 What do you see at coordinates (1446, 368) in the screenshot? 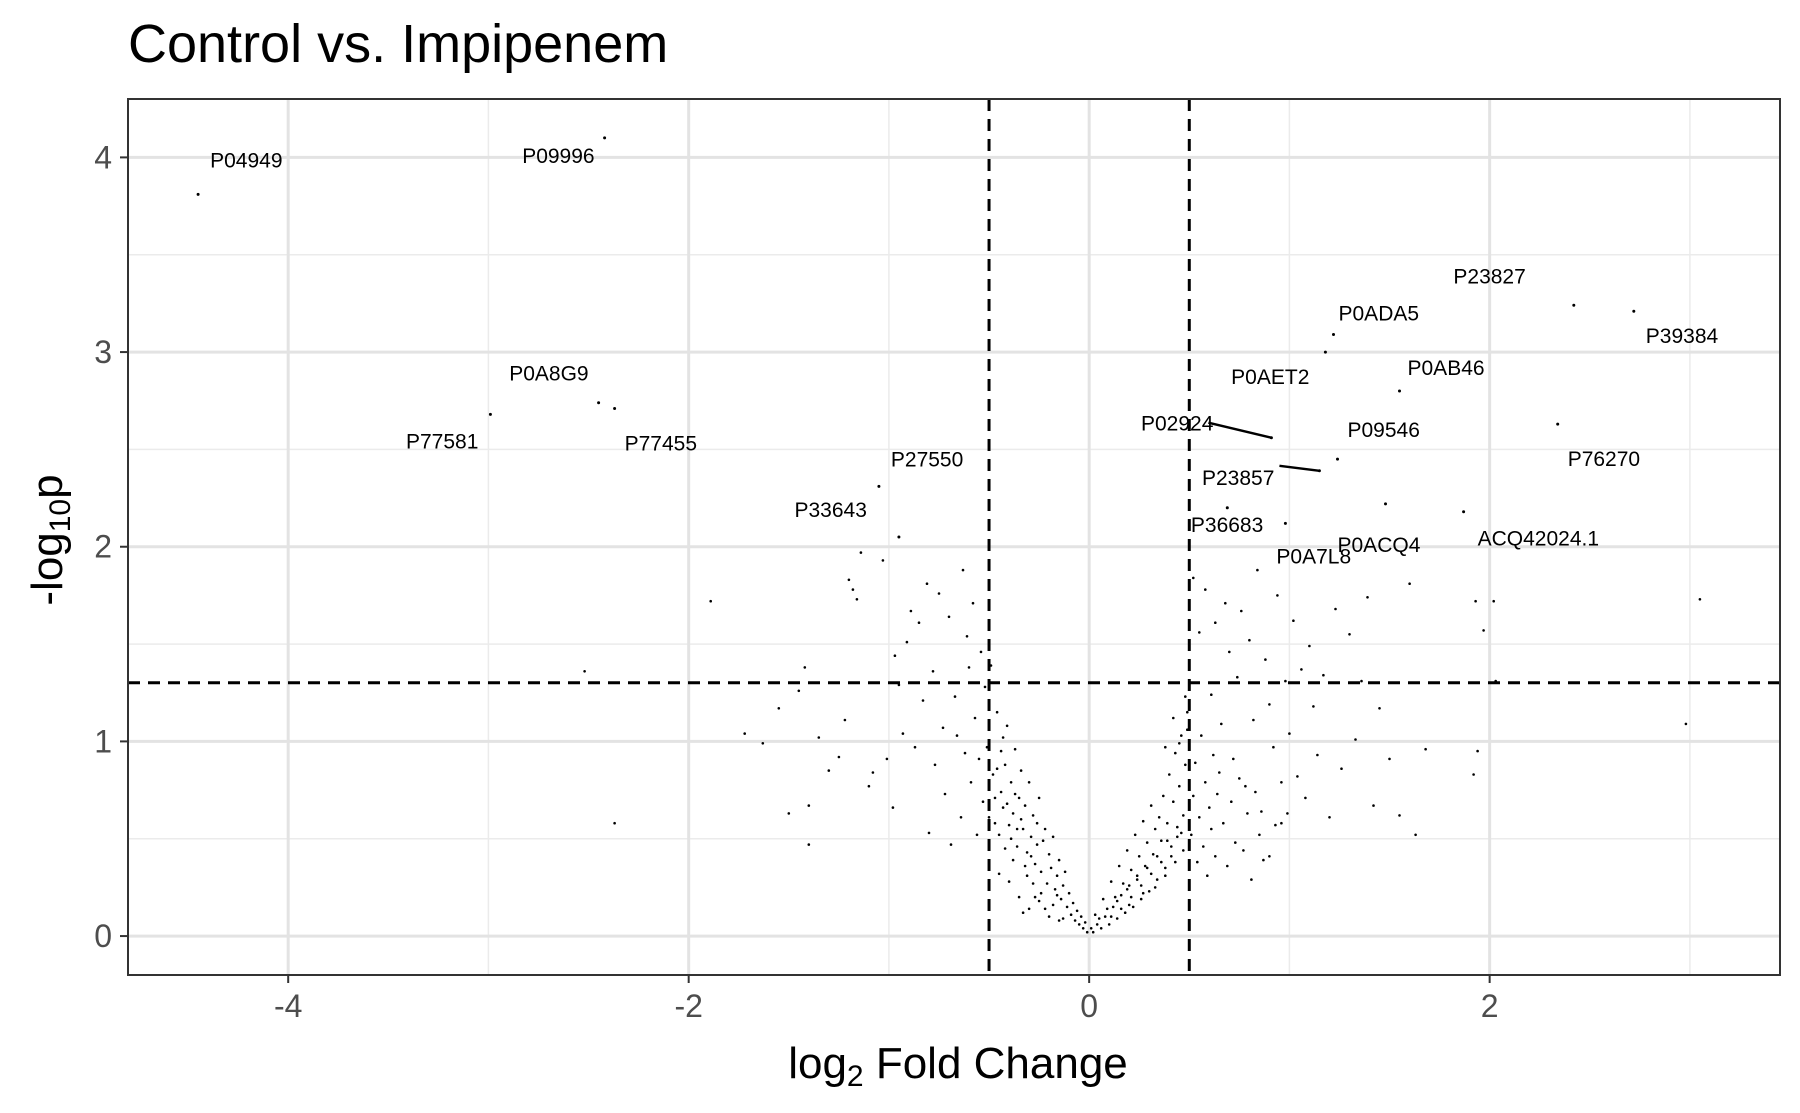
I see `point-label: P0AB46` at bounding box center [1446, 368].